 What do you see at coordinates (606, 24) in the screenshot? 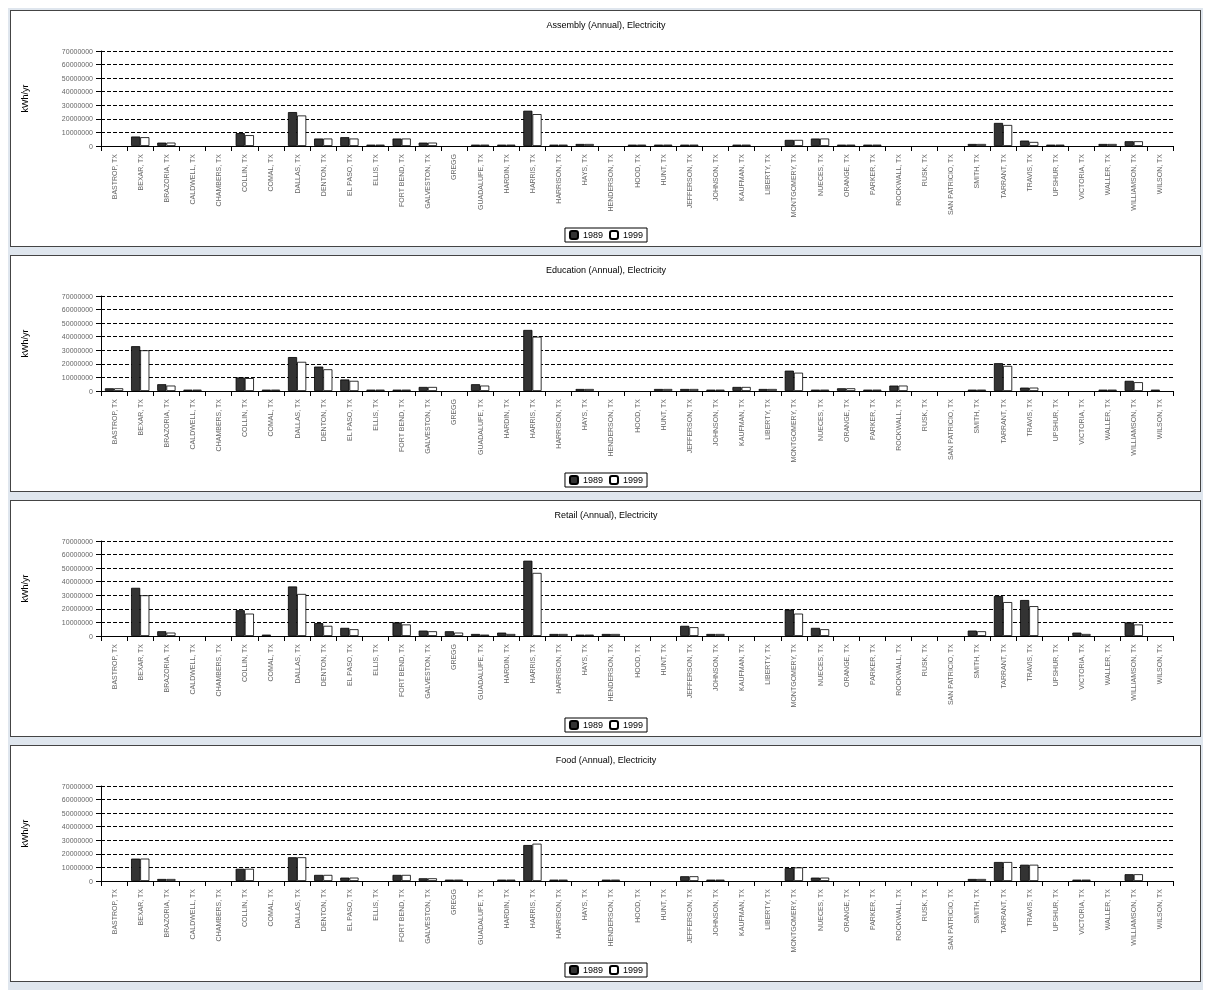
I see `chart-title: Assembly (Annual), Electricity` at bounding box center [606, 24].